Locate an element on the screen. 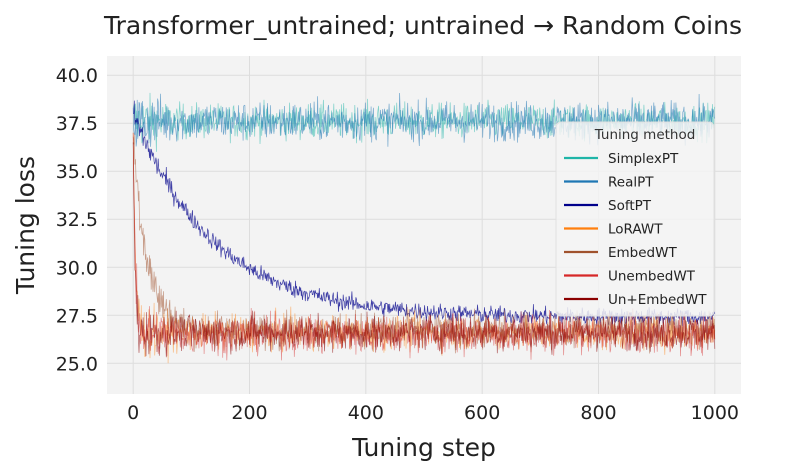  legend-box is located at coordinates (635, 219).